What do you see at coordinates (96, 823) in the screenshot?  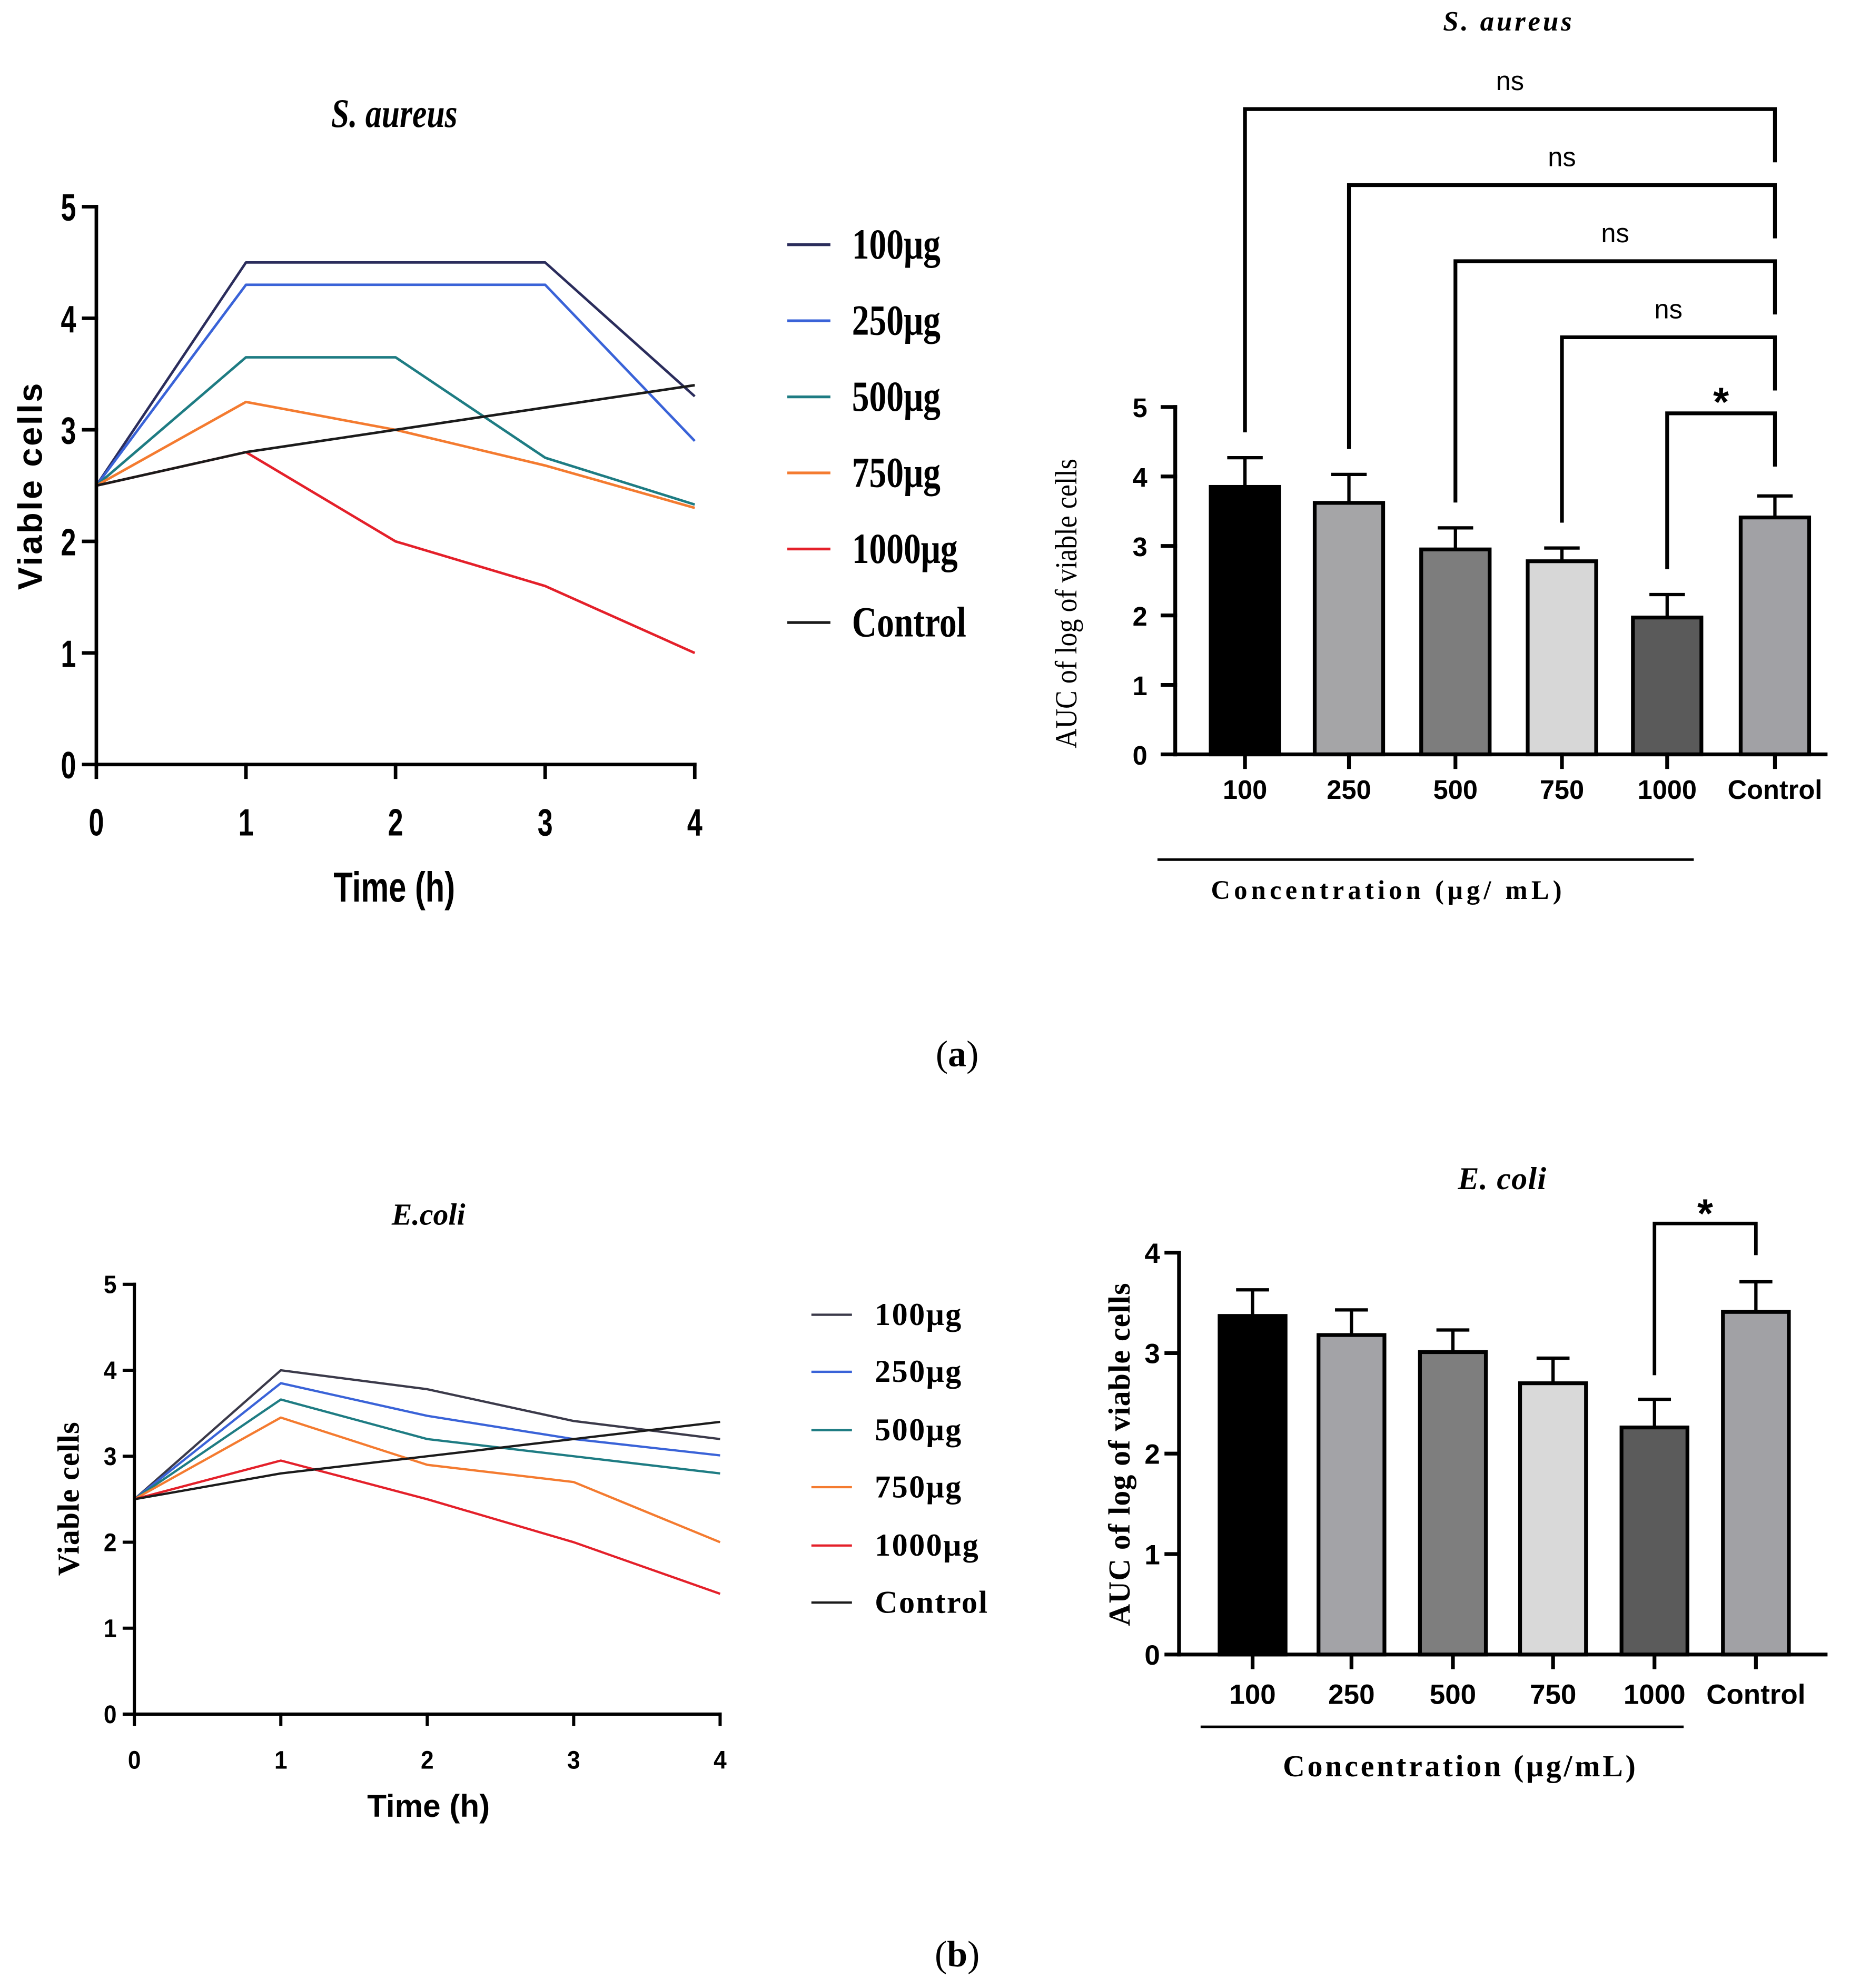 I see `x-tick-label: 0` at bounding box center [96, 823].